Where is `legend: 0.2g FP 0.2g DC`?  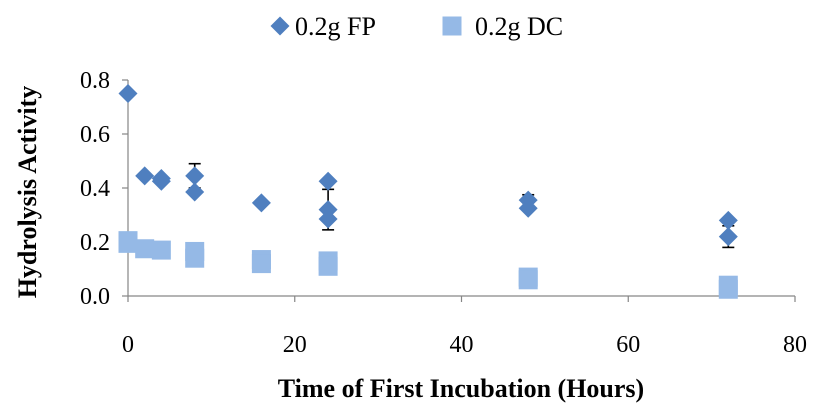
legend: 0.2g FP 0.2g DC is located at coordinates (416, 26).